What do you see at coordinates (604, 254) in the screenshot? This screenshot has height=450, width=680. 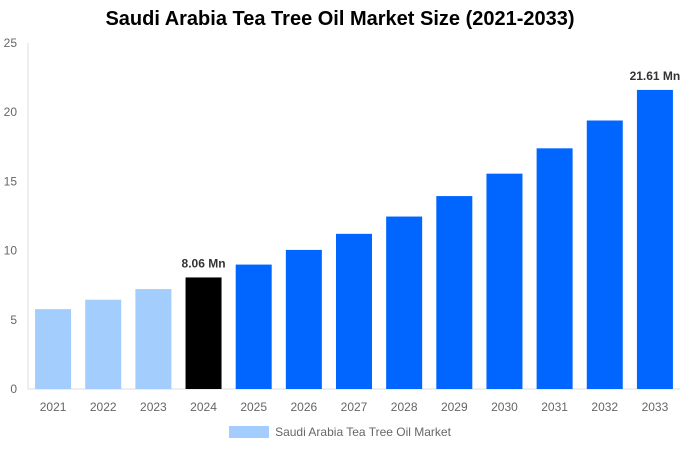 I see `bar-2032` at bounding box center [604, 254].